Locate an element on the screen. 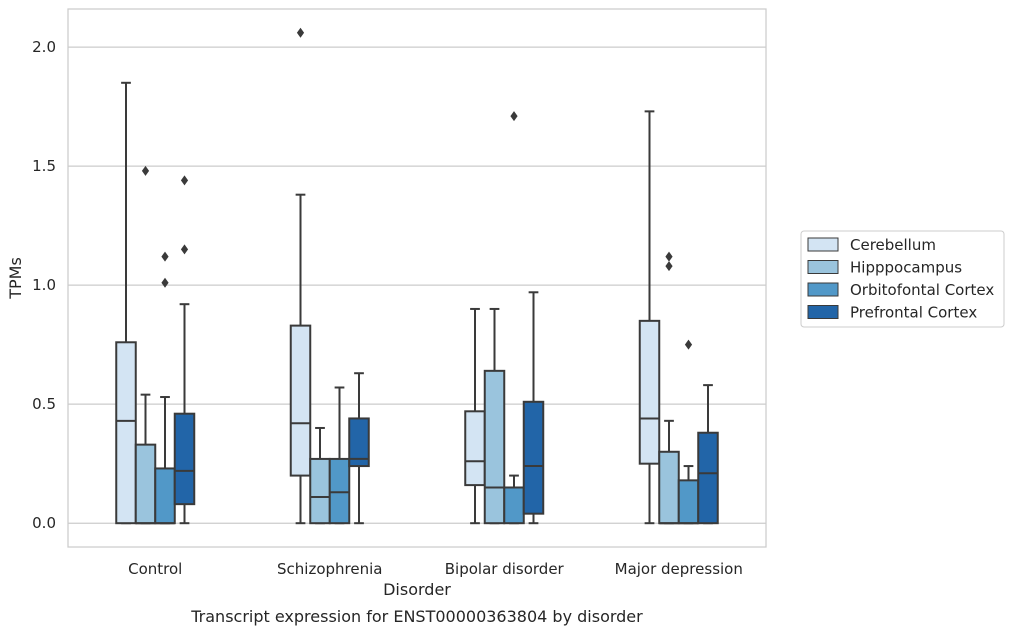  x-tick-label: Major depression is located at coordinates (679, 569).